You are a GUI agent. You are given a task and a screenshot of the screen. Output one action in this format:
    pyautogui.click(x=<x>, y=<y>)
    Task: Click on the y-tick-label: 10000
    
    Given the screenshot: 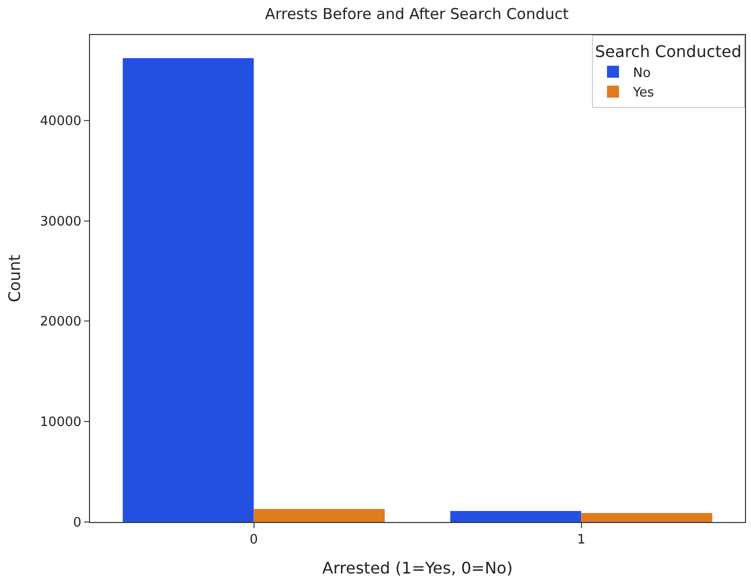 What is the action you would take?
    pyautogui.click(x=61, y=422)
    